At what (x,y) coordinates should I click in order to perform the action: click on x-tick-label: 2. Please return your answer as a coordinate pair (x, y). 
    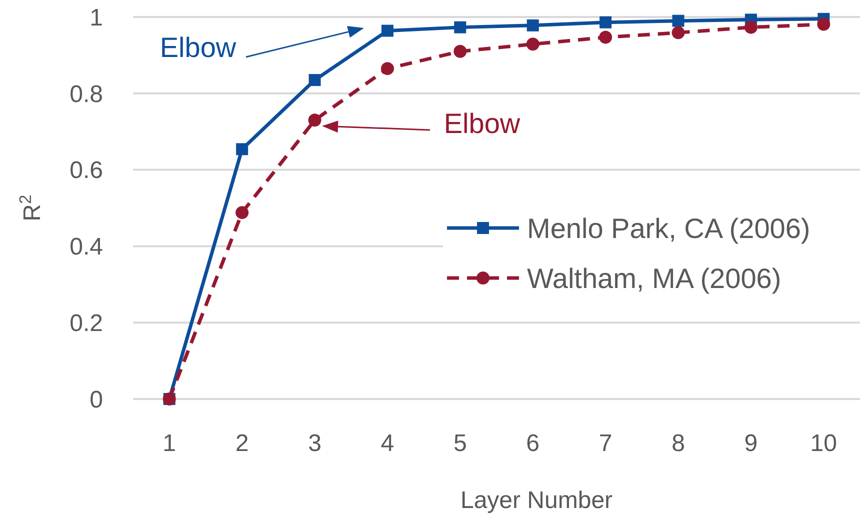
    Looking at the image, I should click on (242, 443).